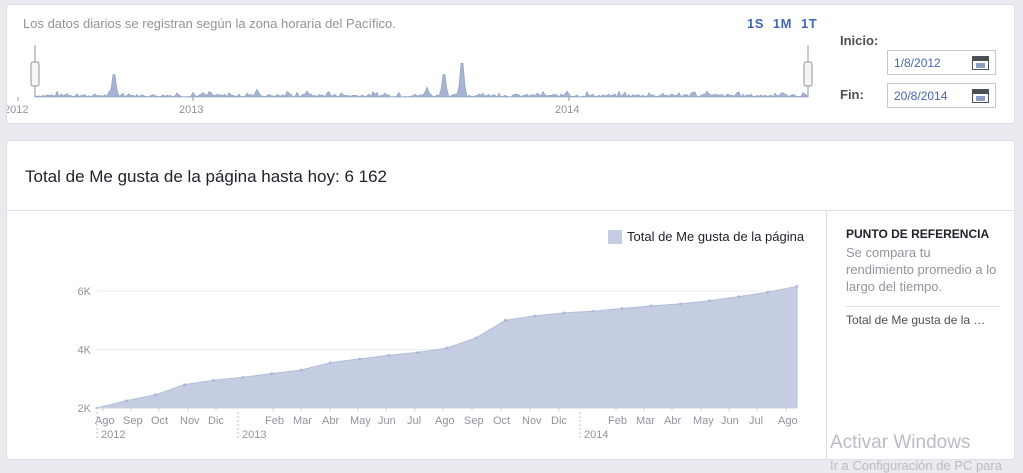  I want to click on y-tick-label: 2K, so click(85, 409).